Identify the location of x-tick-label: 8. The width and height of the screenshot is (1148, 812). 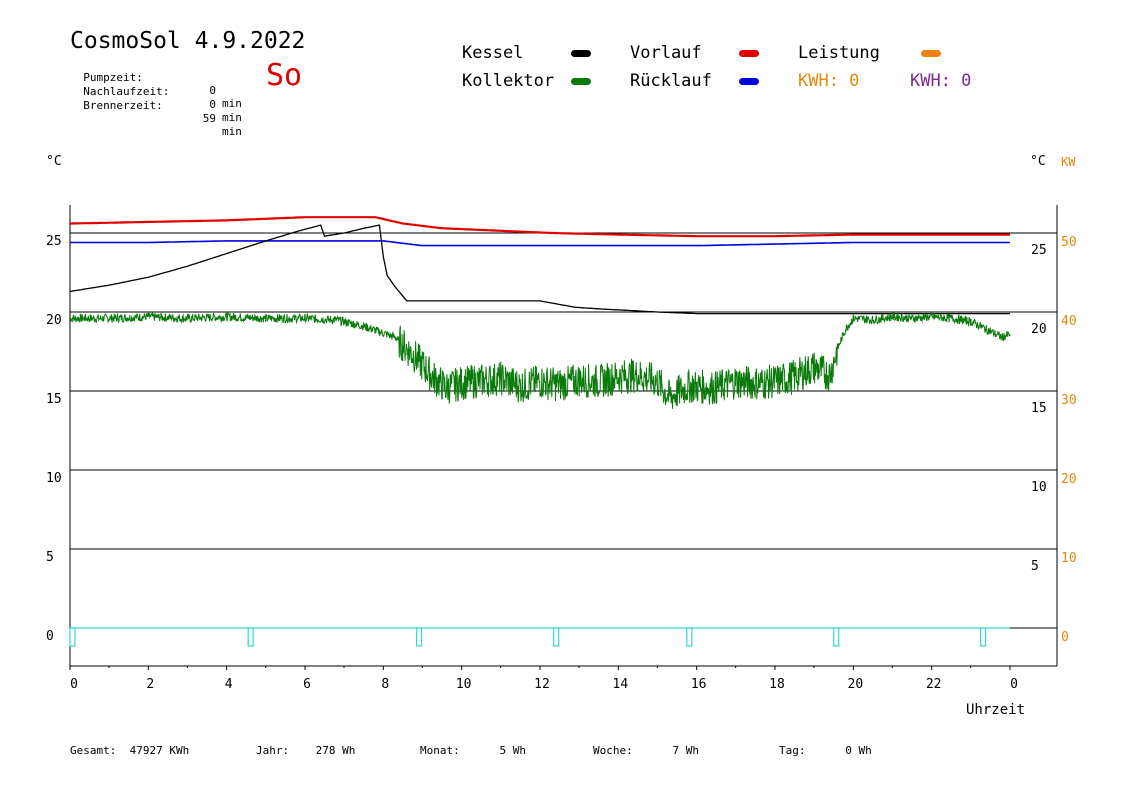
(385, 684).